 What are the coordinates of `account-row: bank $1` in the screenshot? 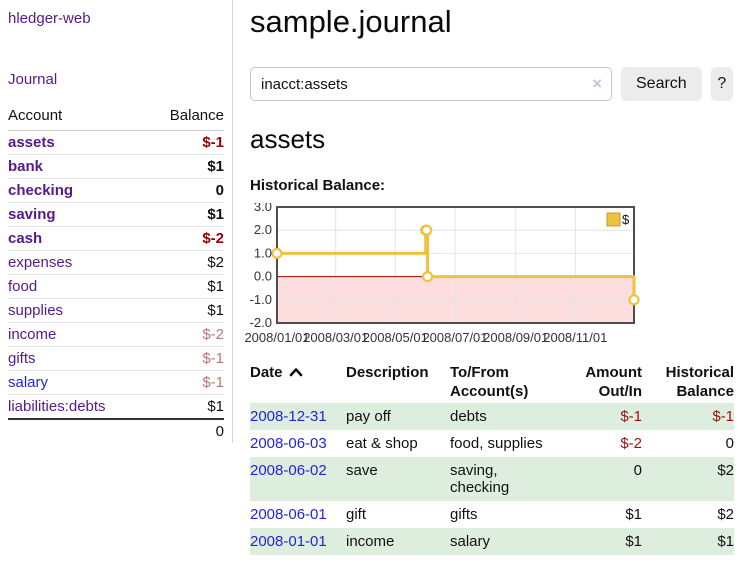 It's located at (116, 166).